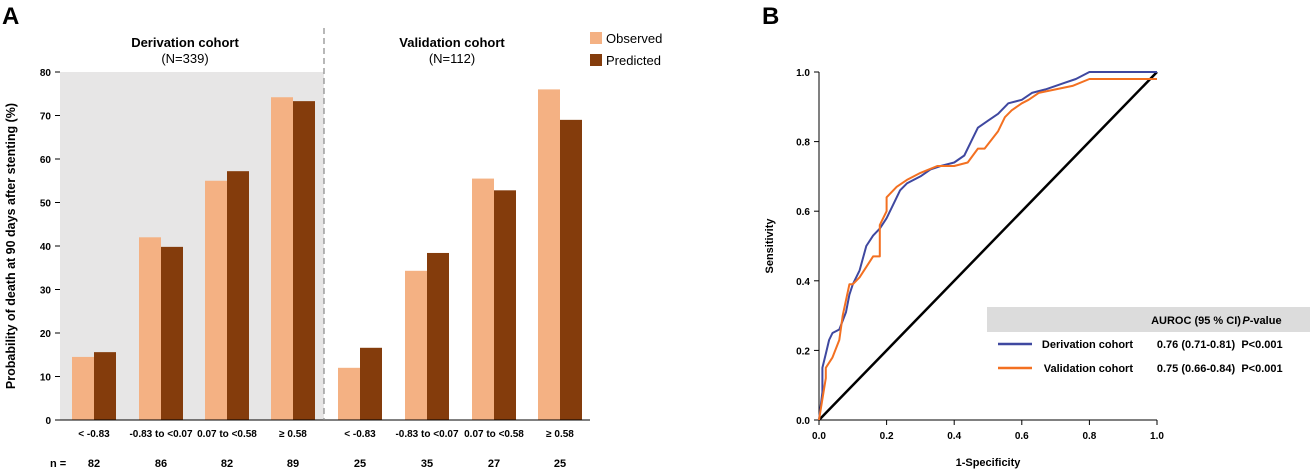 The width and height of the screenshot is (1313, 470). What do you see at coordinates (1148, 319) in the screenshot?
I see `auroc-table-header` at bounding box center [1148, 319].